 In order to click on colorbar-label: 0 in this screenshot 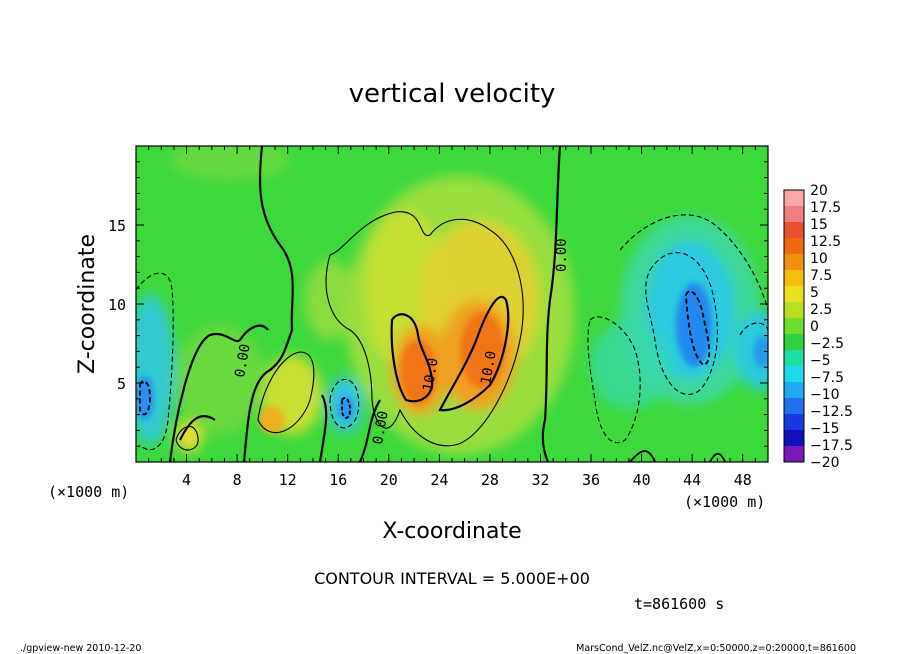, I will do `click(814, 327)`.